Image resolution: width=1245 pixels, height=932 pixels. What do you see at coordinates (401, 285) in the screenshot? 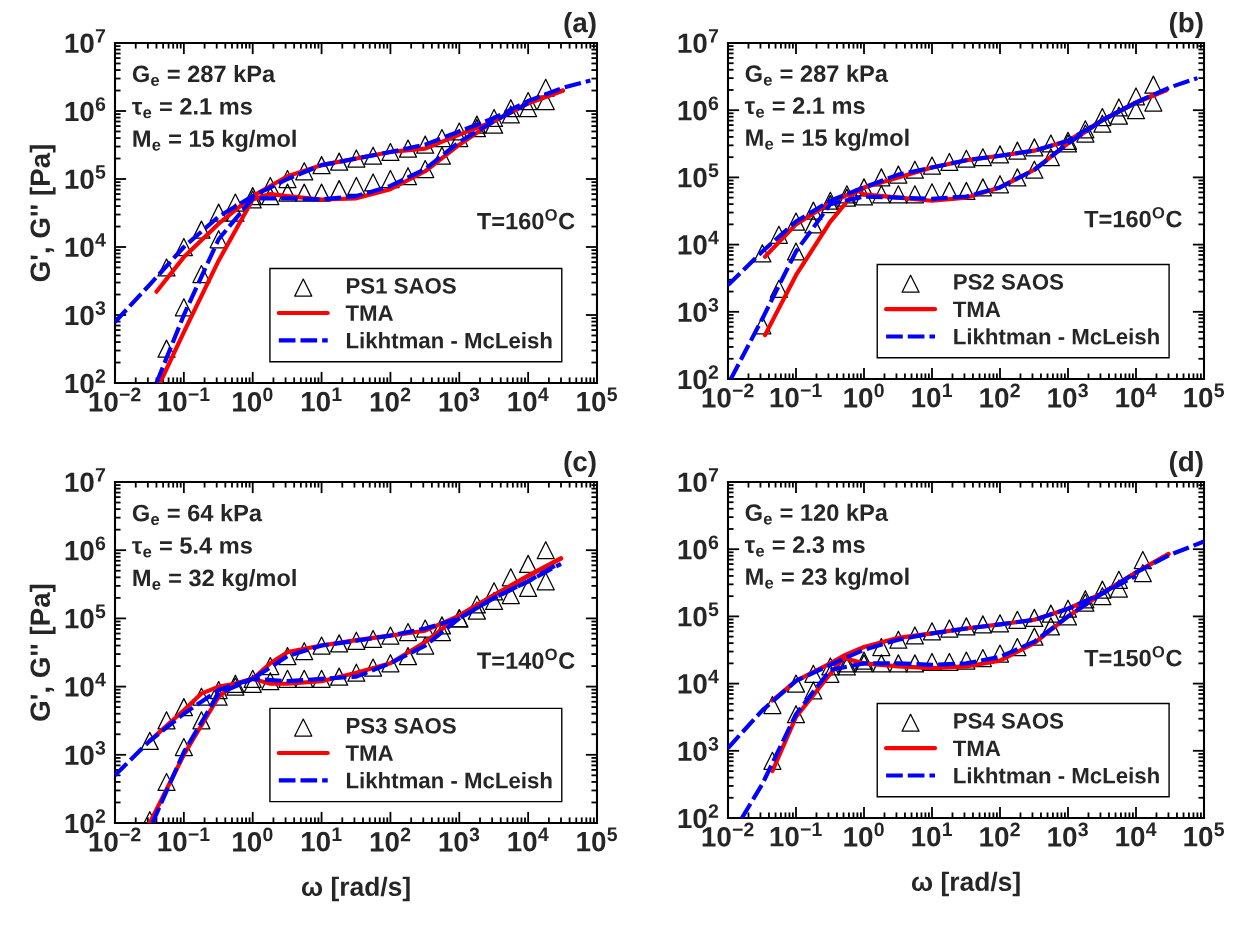
I see `legend-label: PS1 SAOS` at bounding box center [401, 285].